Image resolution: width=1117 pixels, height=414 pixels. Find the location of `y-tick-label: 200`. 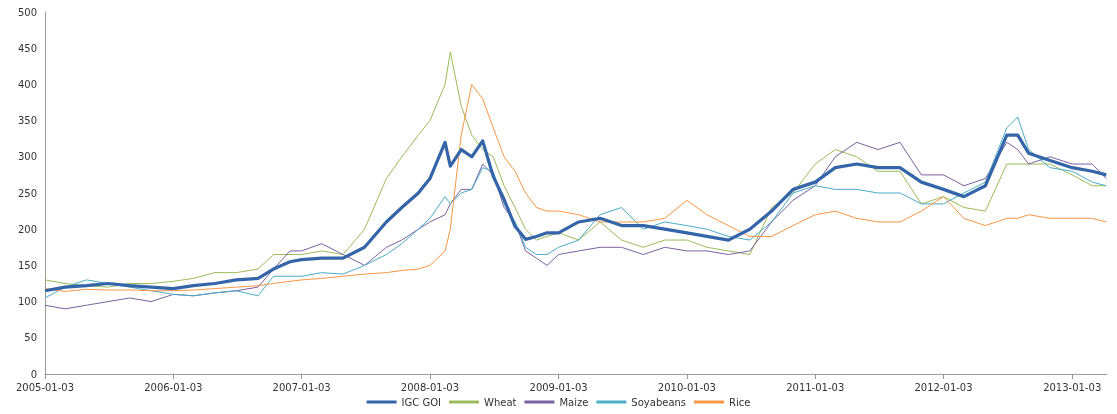

y-tick-label: 200 is located at coordinates (27, 229).